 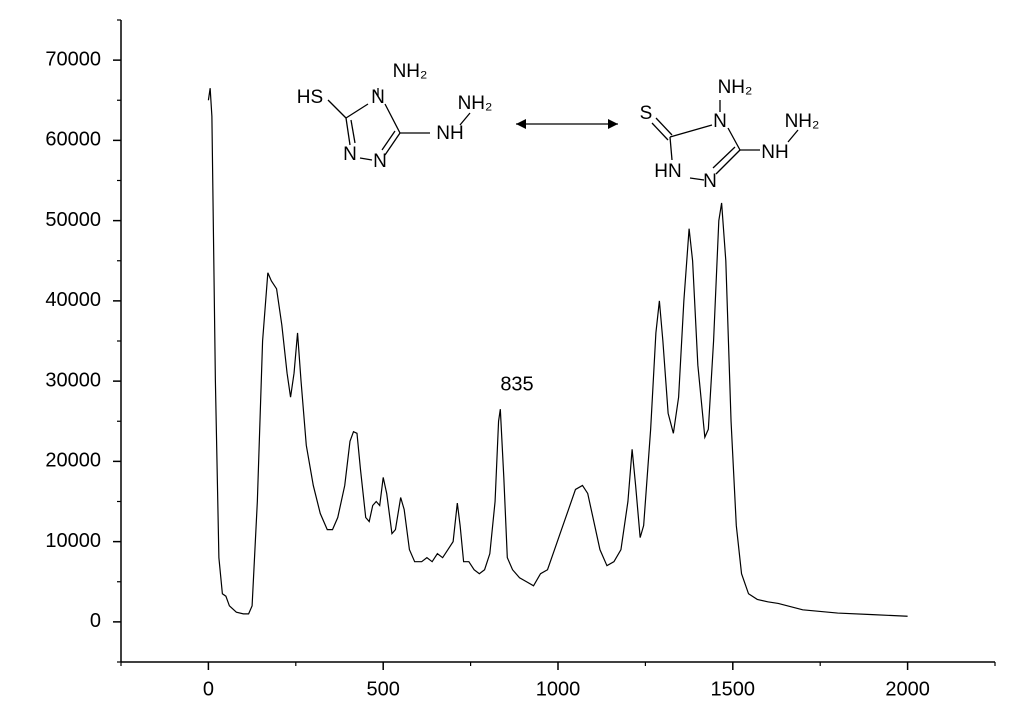 I want to click on y-tick-label: 70000, so click(x=73, y=59).